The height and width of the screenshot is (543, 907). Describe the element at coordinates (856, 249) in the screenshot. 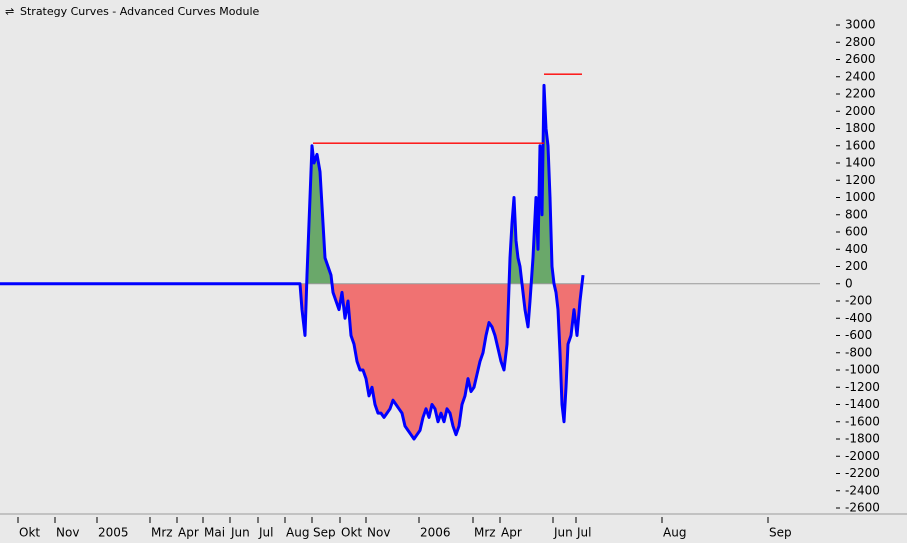

I see `y-tick-label: 400` at that location.